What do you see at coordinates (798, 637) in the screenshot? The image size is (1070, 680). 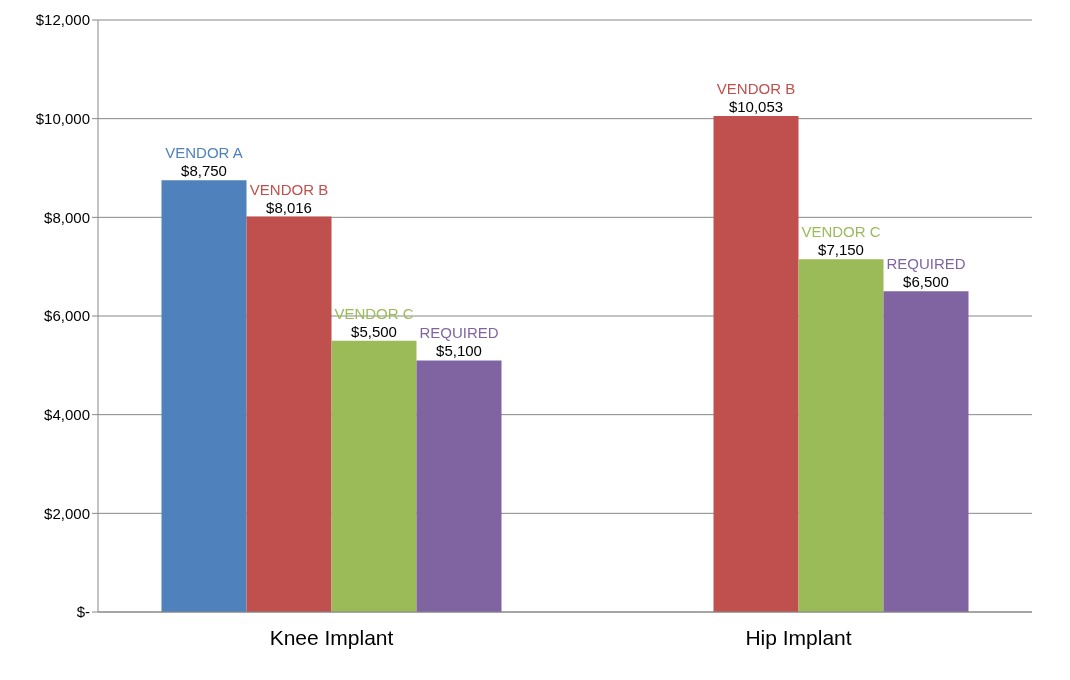 I see `x-tick-label: Hip Implant` at bounding box center [798, 637].